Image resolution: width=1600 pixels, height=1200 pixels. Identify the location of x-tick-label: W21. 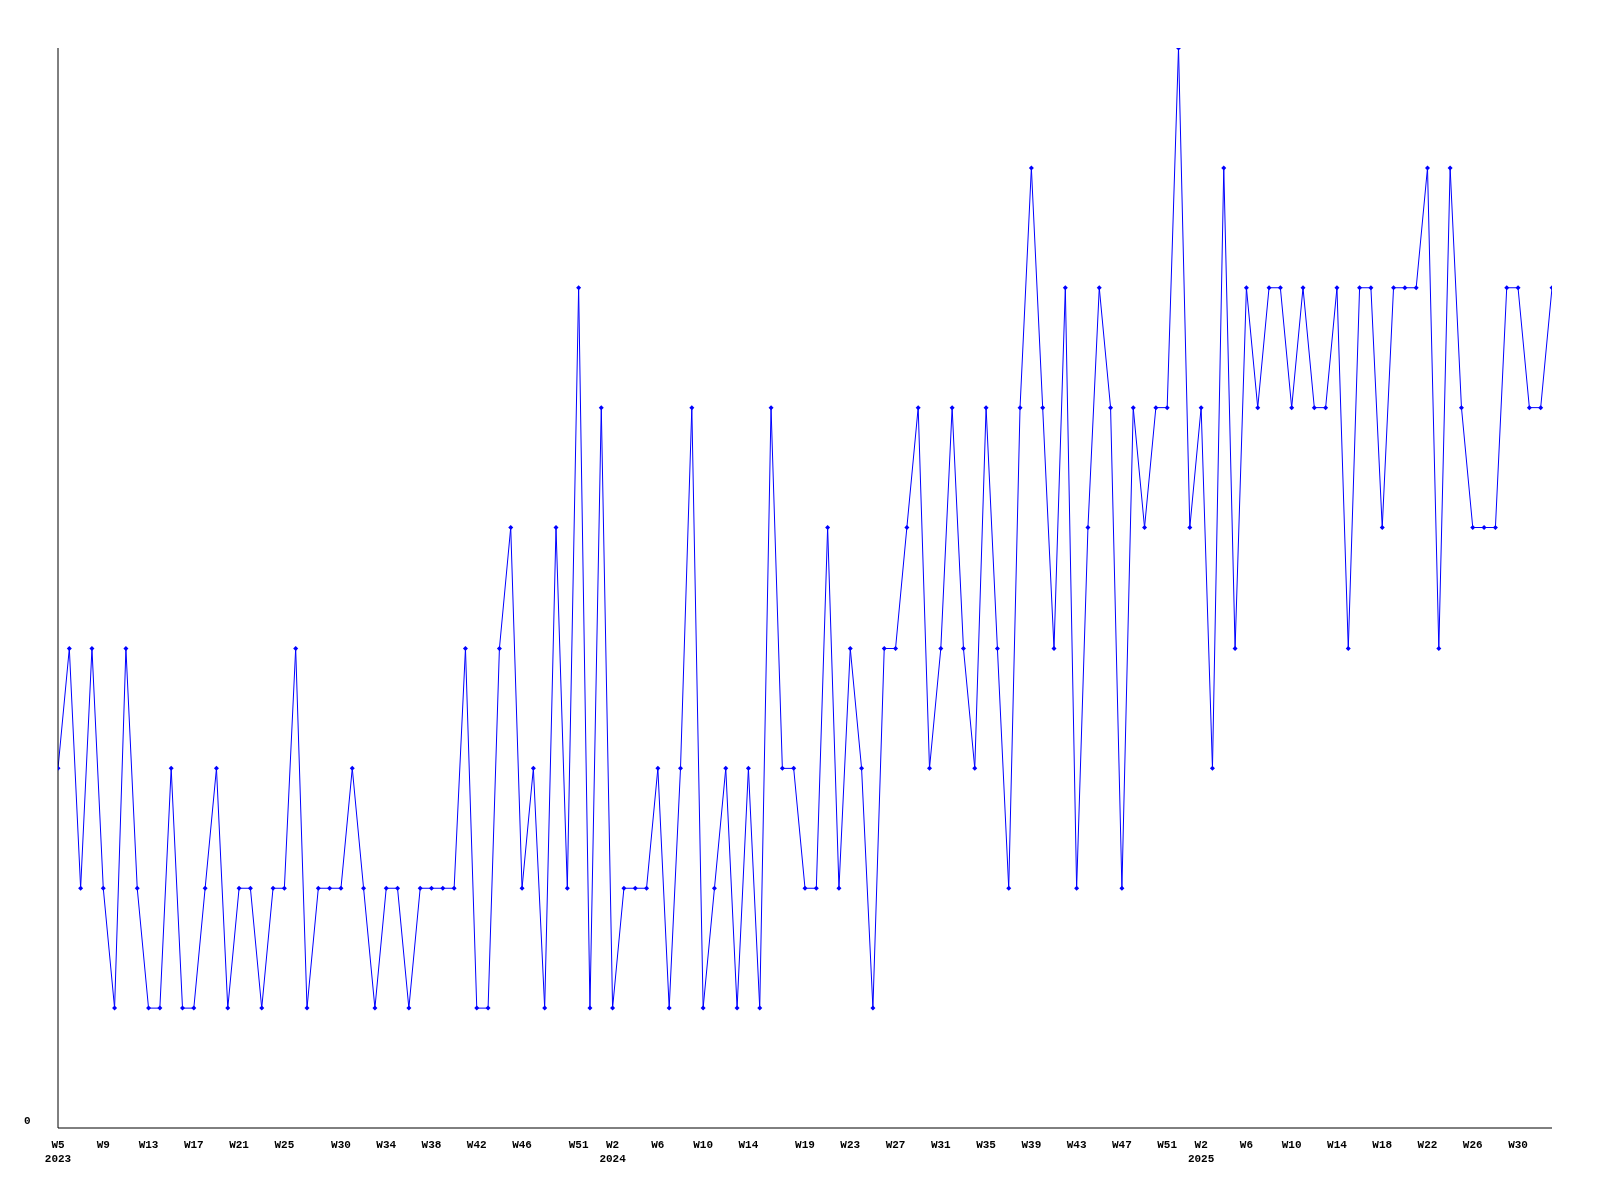
(239, 1145).